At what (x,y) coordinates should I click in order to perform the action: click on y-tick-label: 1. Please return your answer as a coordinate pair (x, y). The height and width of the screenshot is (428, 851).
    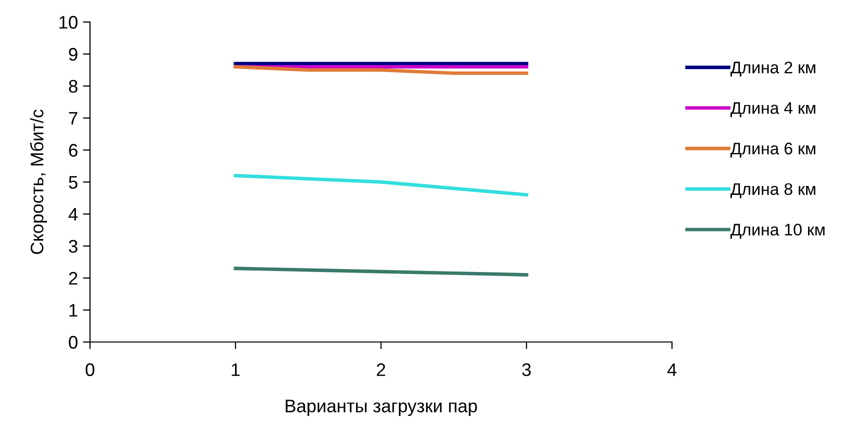
    Looking at the image, I should click on (74, 310).